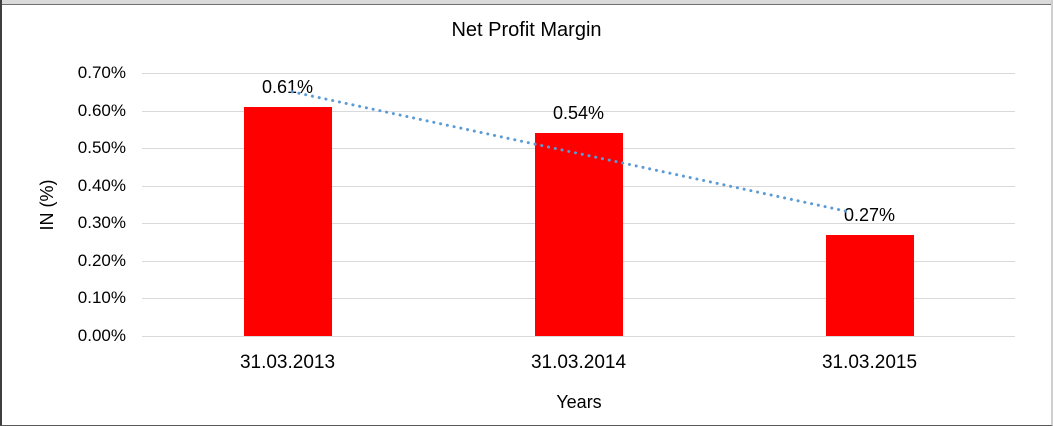  I want to click on y-tick-label: 0.00%, so click(101, 335).